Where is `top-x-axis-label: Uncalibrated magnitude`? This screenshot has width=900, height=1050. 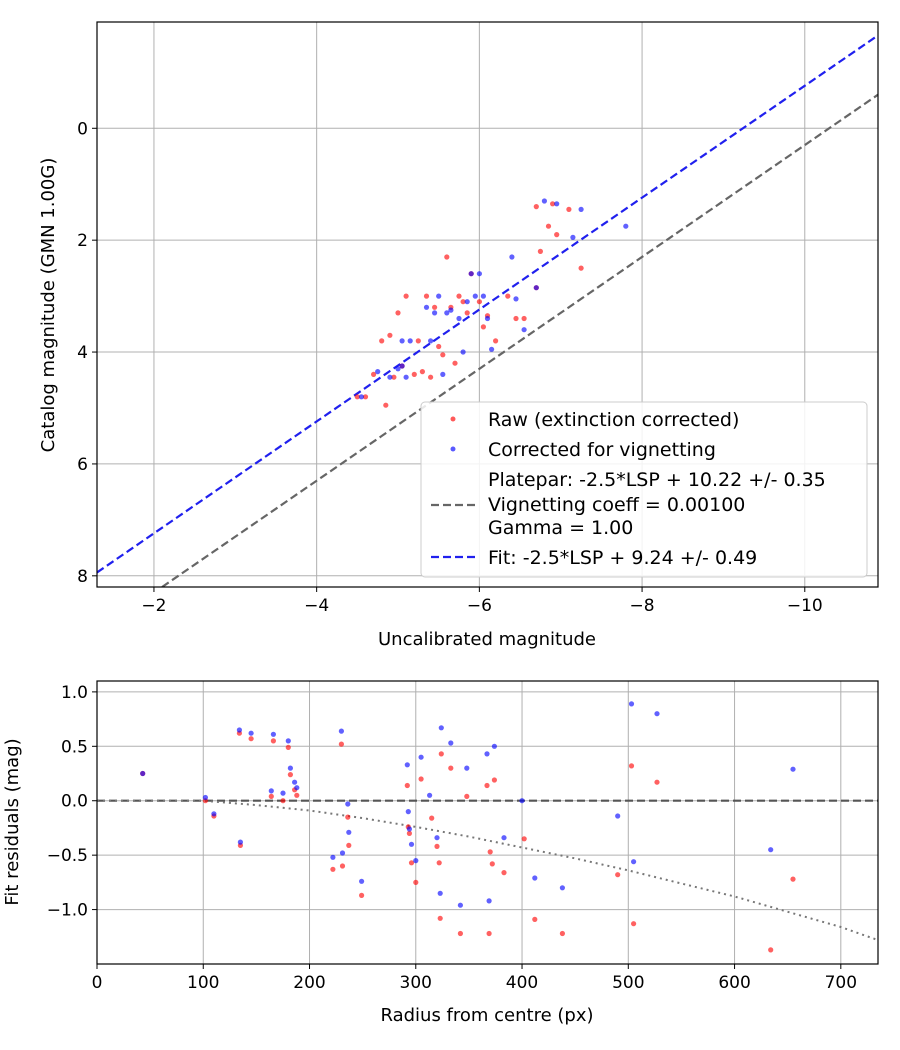 top-x-axis-label: Uncalibrated magnitude is located at coordinates (487, 639).